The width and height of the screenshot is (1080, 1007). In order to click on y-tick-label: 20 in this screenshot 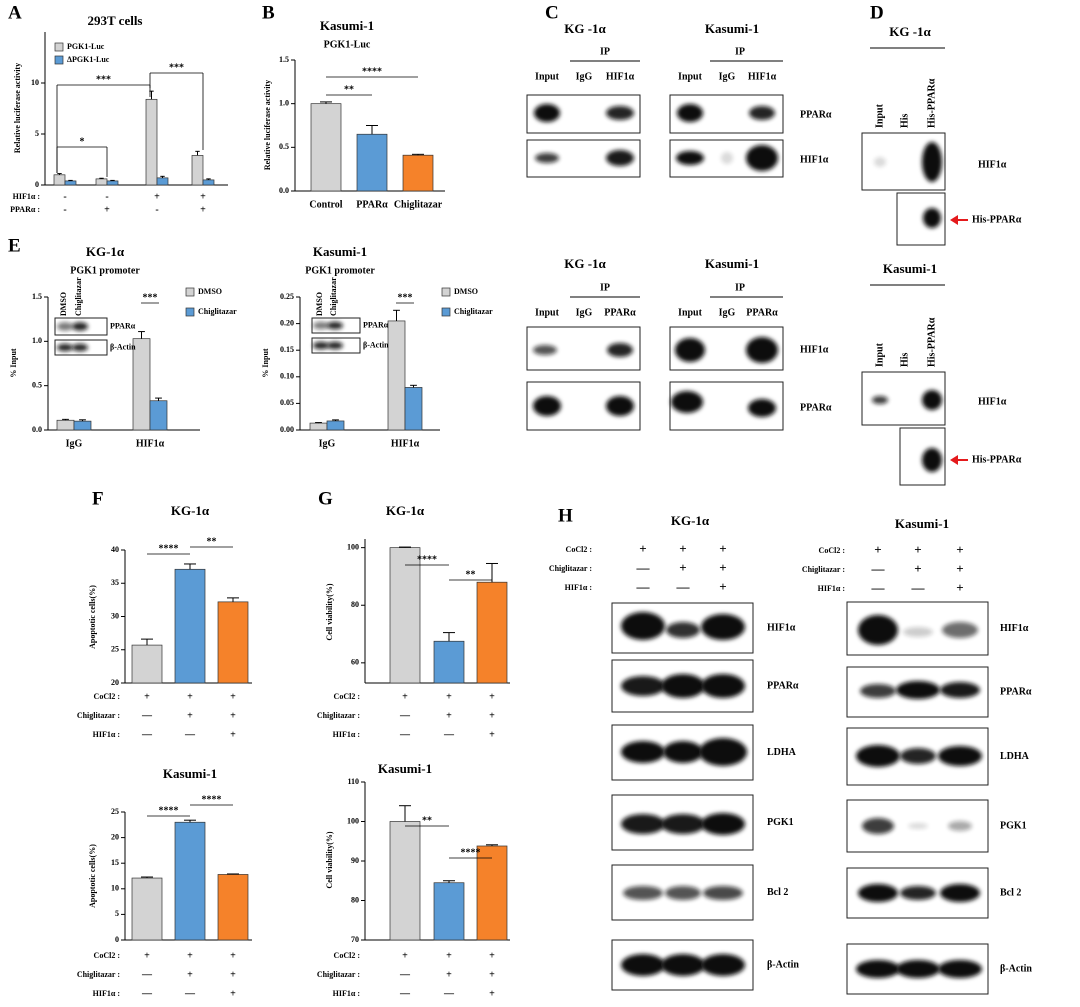, I will do `click(115, 836)`.